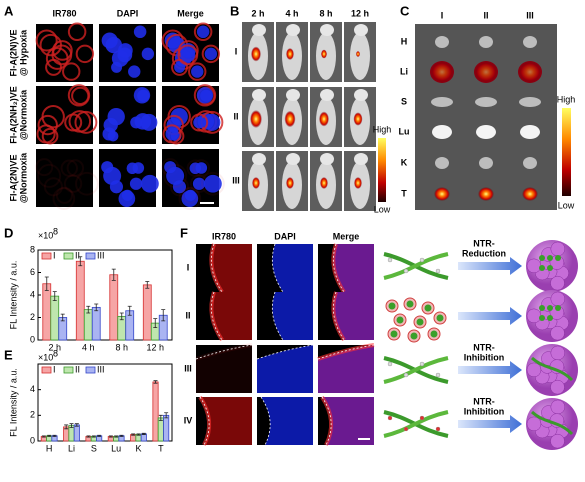  What do you see at coordinates (291, 13) in the screenshot?
I see `column-header: 4 h` at bounding box center [291, 13].